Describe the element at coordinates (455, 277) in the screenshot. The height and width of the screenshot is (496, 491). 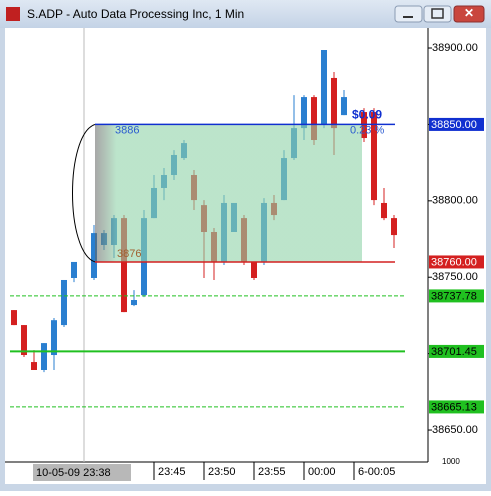
I see `y-tick-label: 38750.00` at that location.